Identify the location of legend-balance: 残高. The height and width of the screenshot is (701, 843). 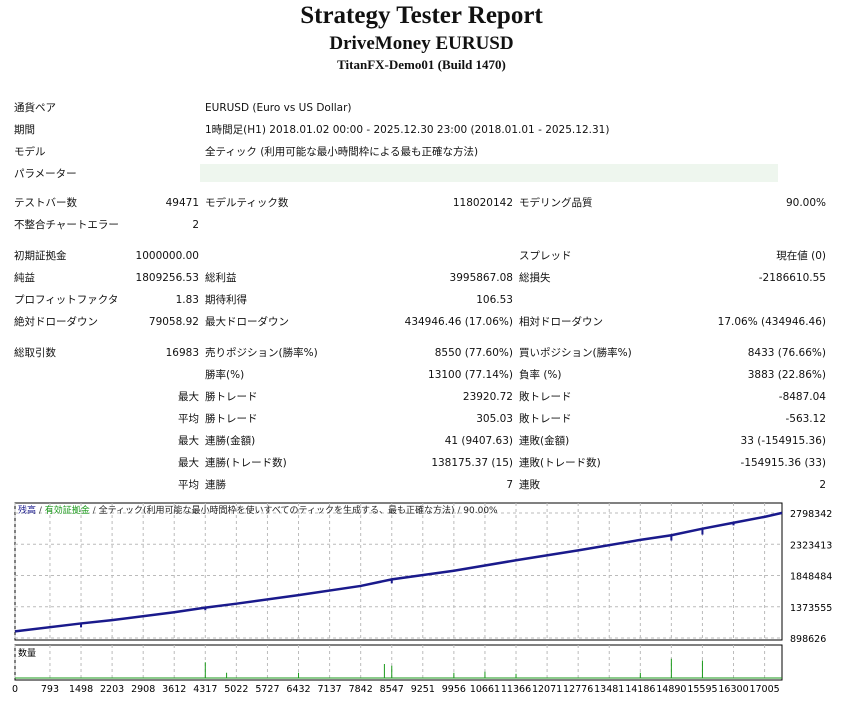
(28, 510).